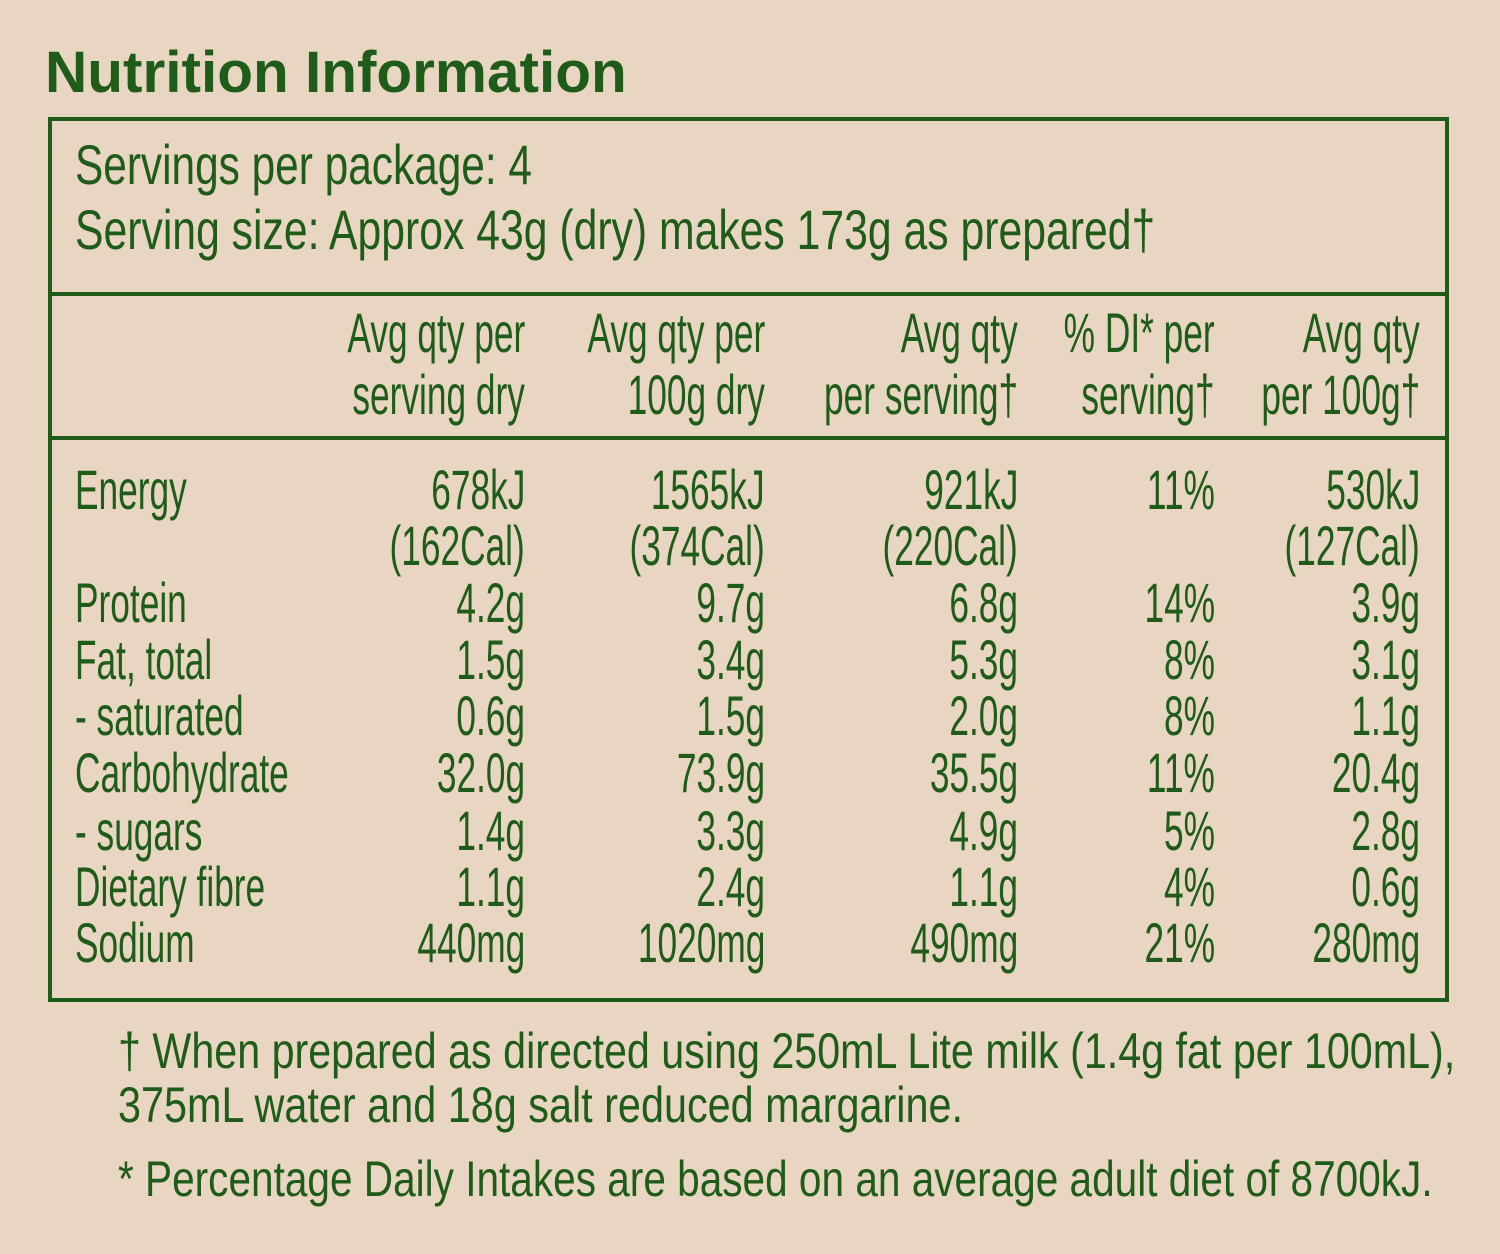 Image resolution: width=1500 pixels, height=1254 pixels. I want to click on cell-value: 9.7g, so click(730, 602).